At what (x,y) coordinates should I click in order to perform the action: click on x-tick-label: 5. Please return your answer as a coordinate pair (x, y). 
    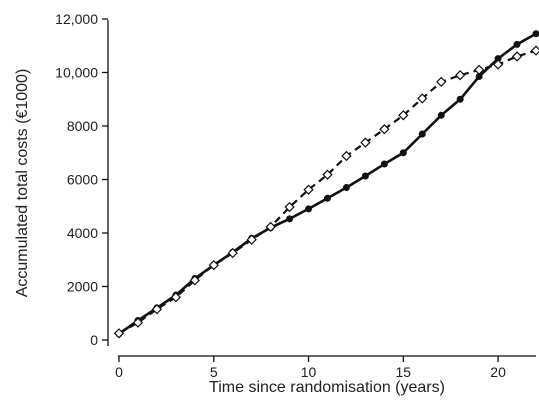
    Looking at the image, I should click on (214, 372).